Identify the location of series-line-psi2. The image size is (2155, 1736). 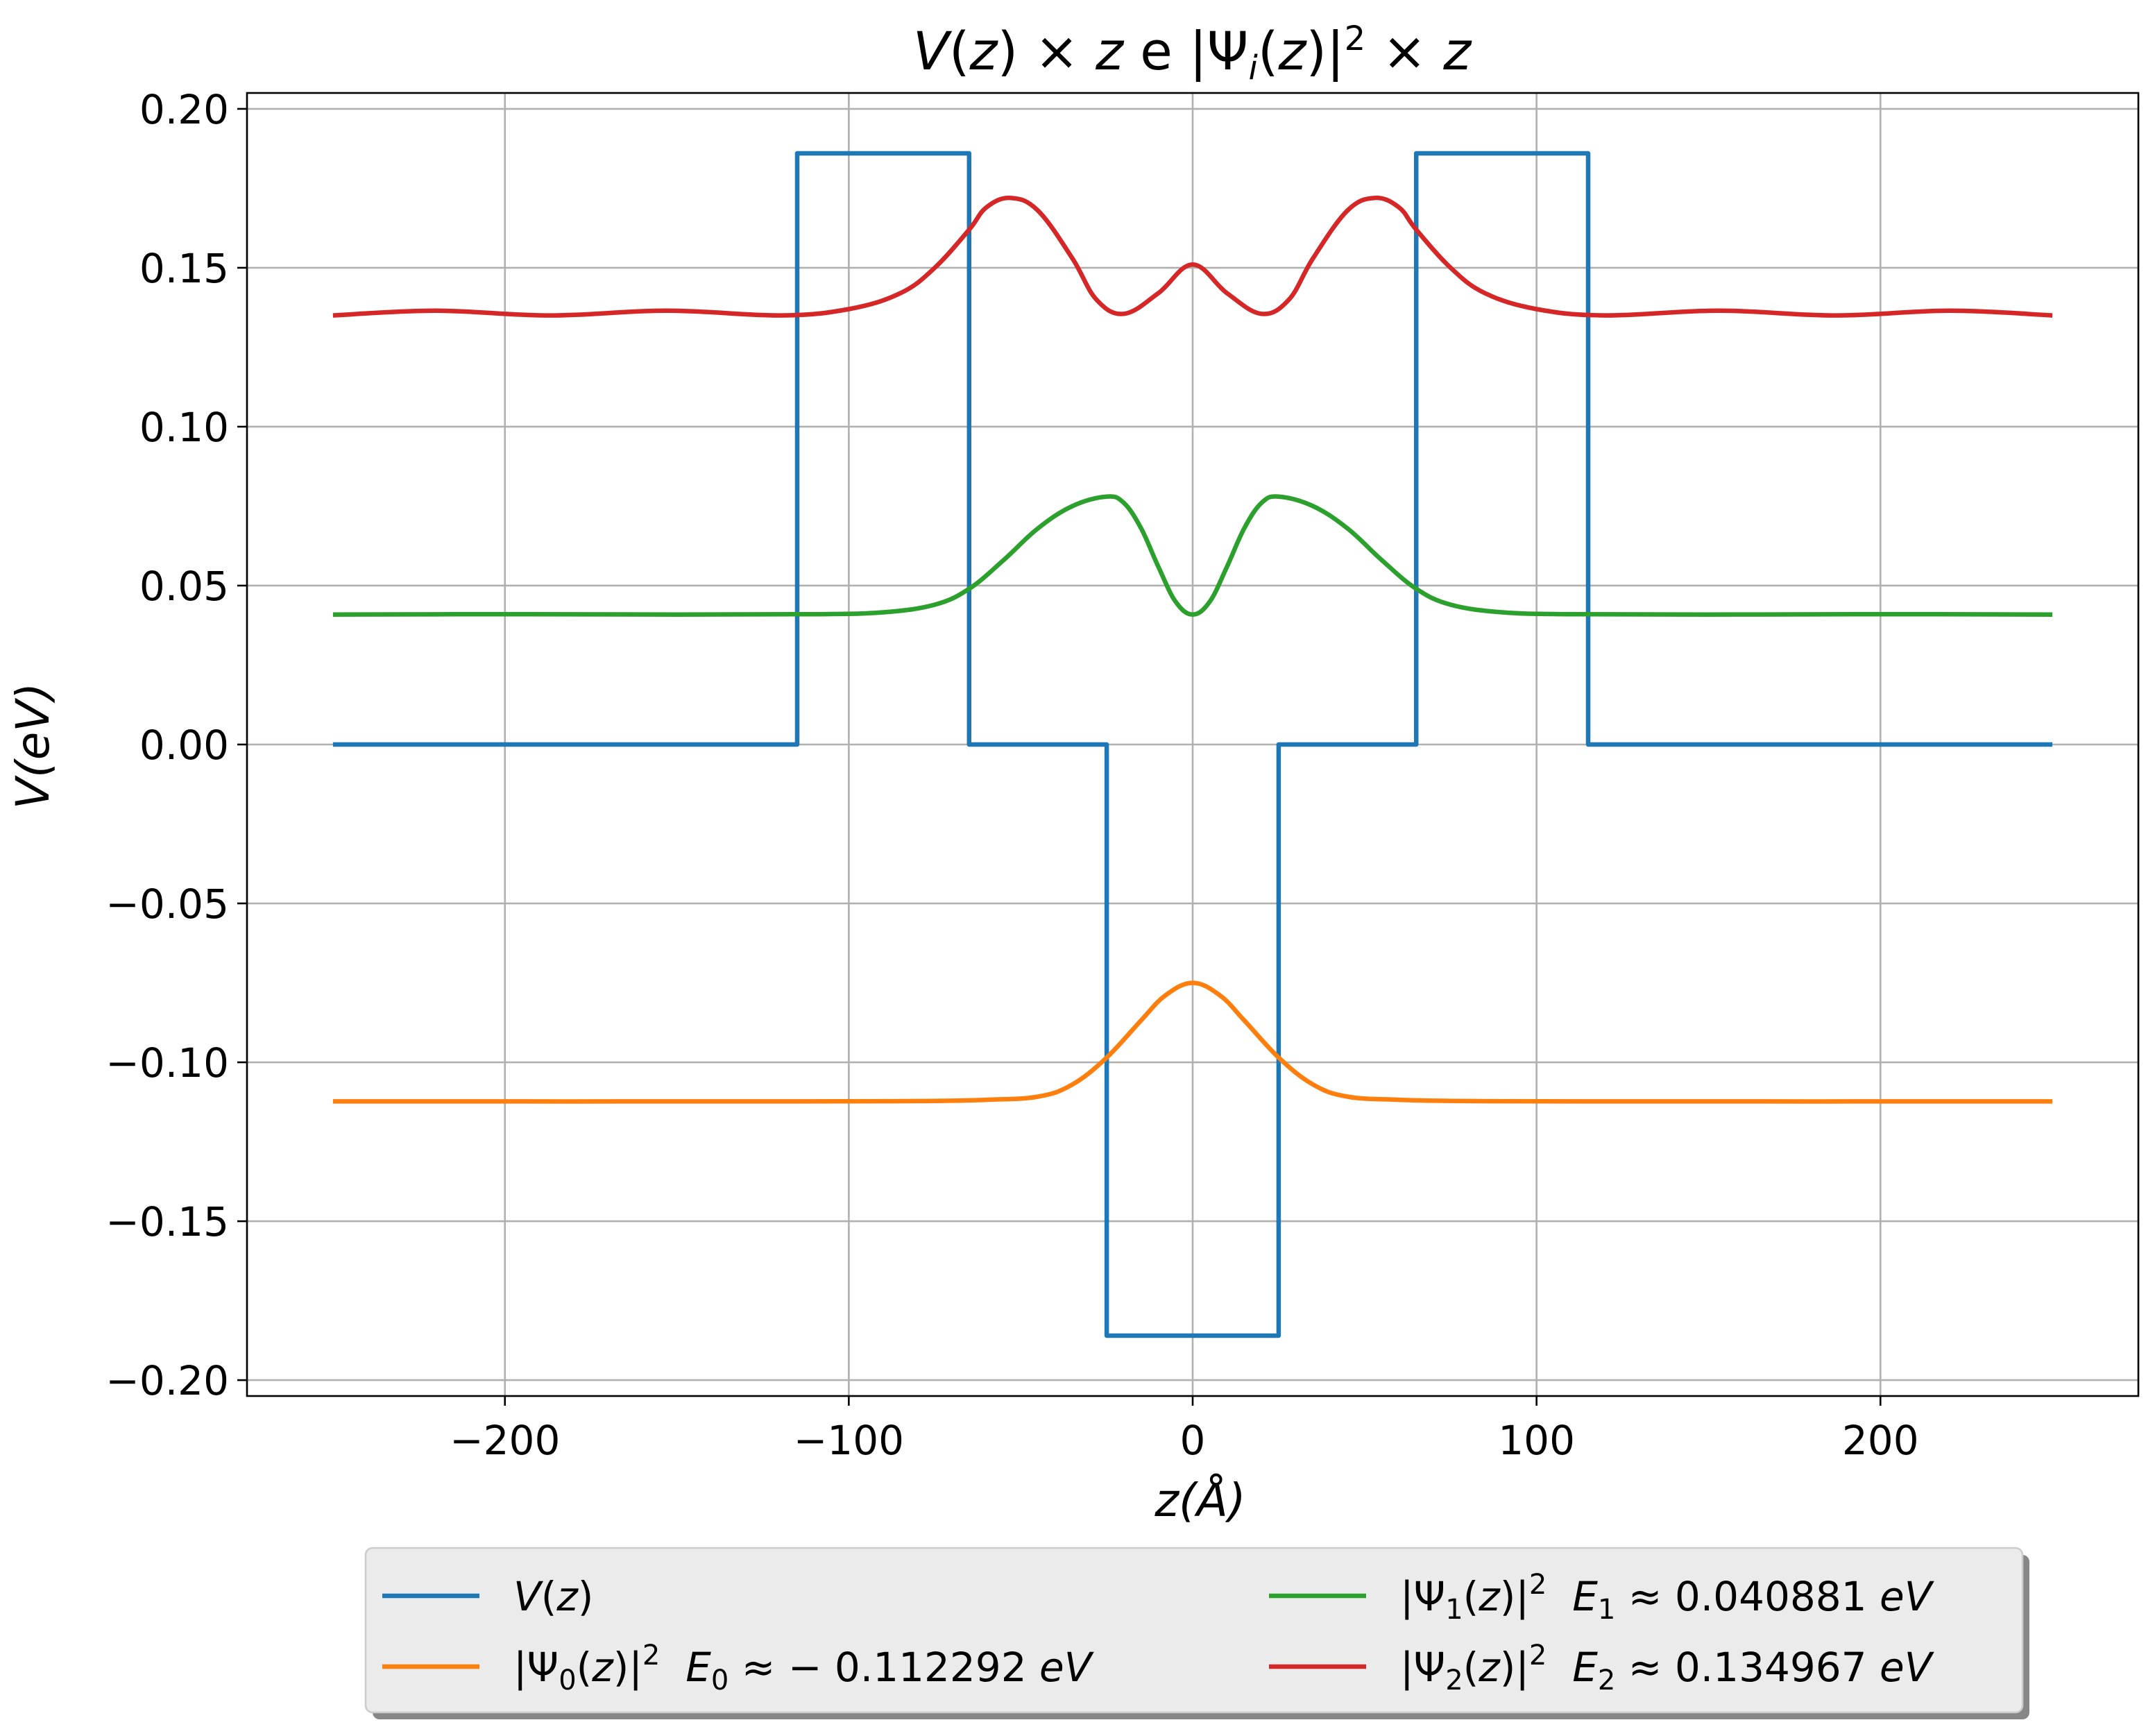
(1192, 256).